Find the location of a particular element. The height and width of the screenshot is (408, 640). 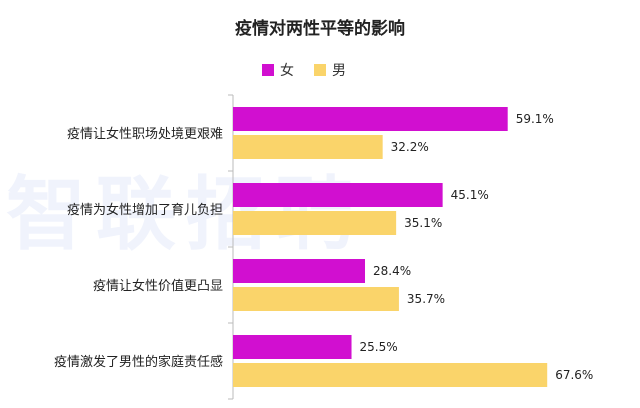

legend-item-female: 女 is located at coordinates (278, 70).